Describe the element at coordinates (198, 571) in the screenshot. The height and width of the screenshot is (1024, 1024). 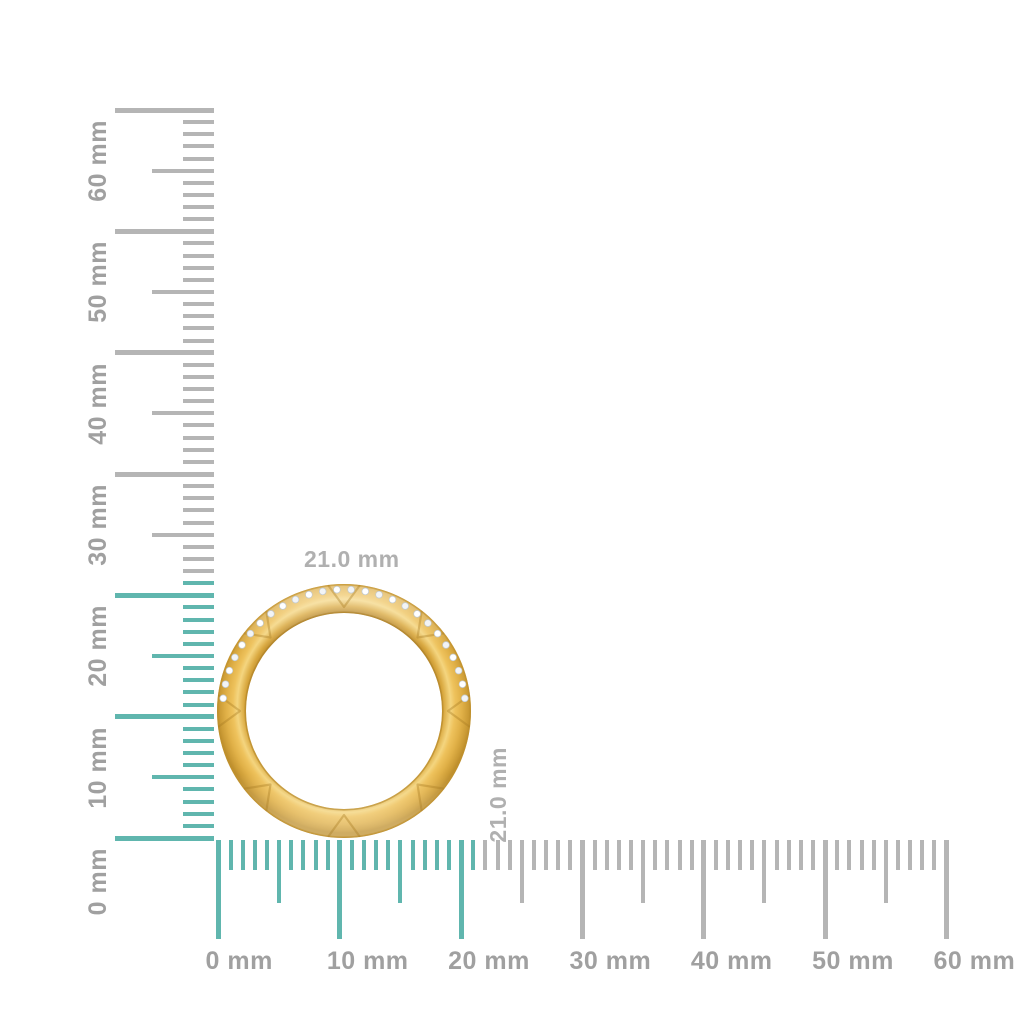
I see `v-tick-22mm` at that location.